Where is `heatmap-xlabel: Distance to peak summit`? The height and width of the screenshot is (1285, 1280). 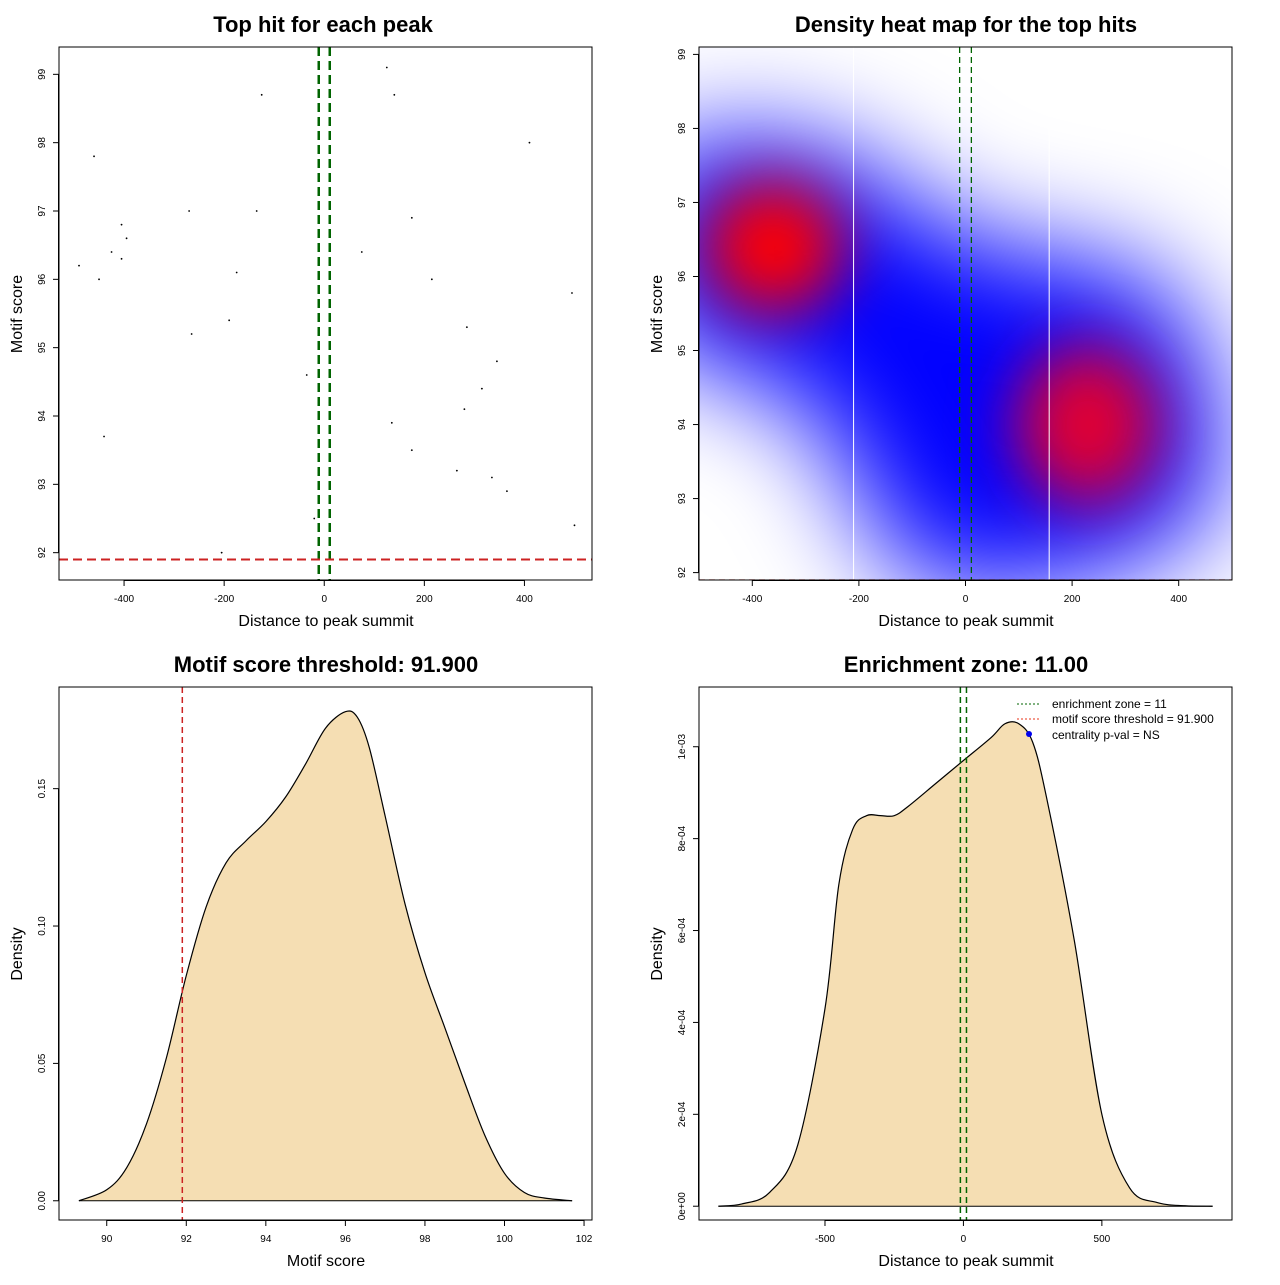
heatmap-xlabel: Distance to peak summit is located at coordinates (966, 621).